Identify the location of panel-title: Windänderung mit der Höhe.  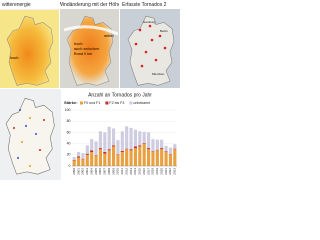
(89, 5).